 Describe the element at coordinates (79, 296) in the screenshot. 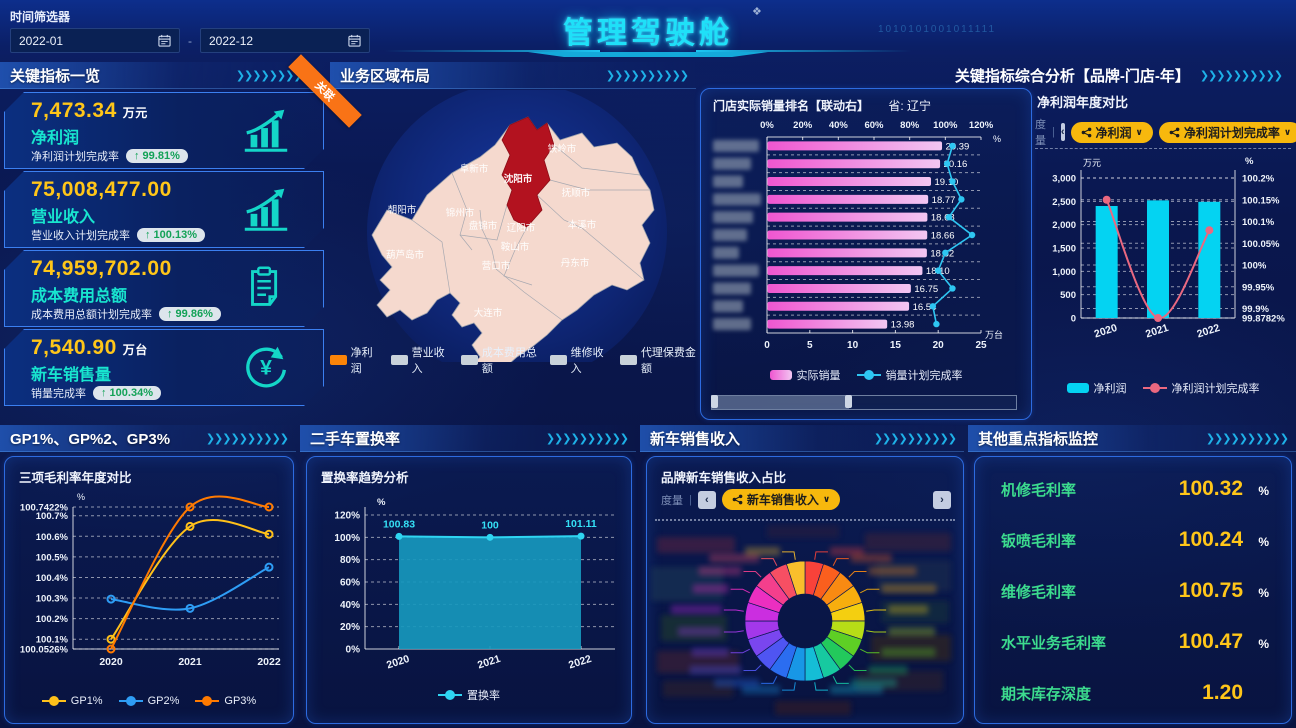

I see `kpi-name: 成本费用总额` at that location.